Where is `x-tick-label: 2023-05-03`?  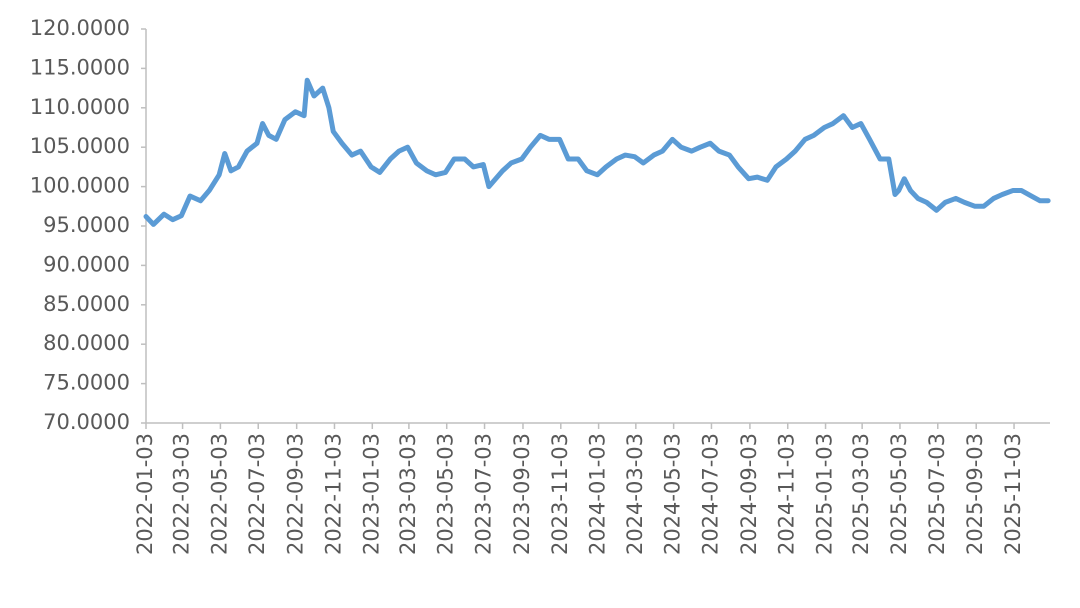 x-tick-label: 2023-05-03 is located at coordinates (446, 494).